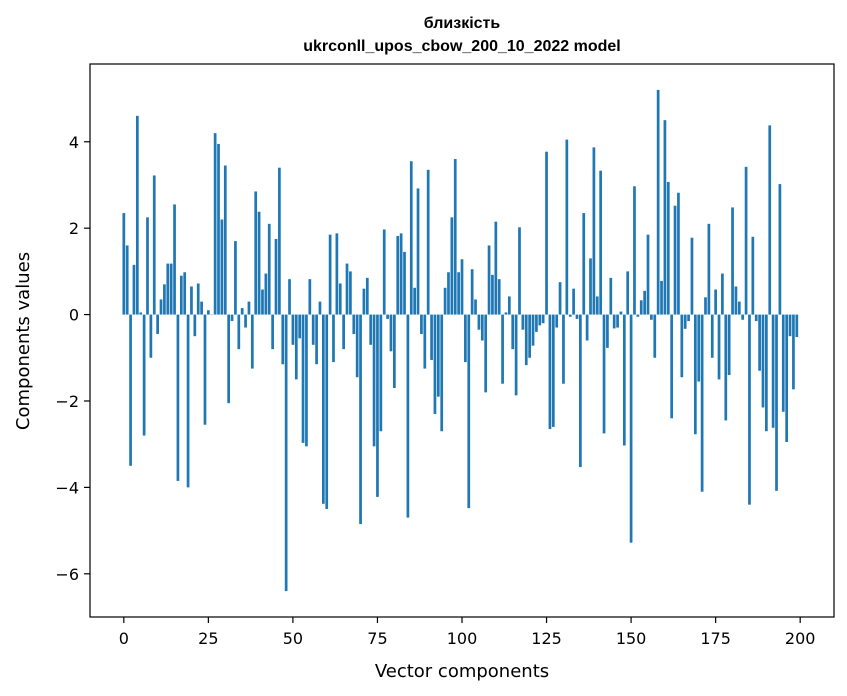  Describe the element at coordinates (23, 341) in the screenshot. I see `y-axis-label: Components values` at that location.